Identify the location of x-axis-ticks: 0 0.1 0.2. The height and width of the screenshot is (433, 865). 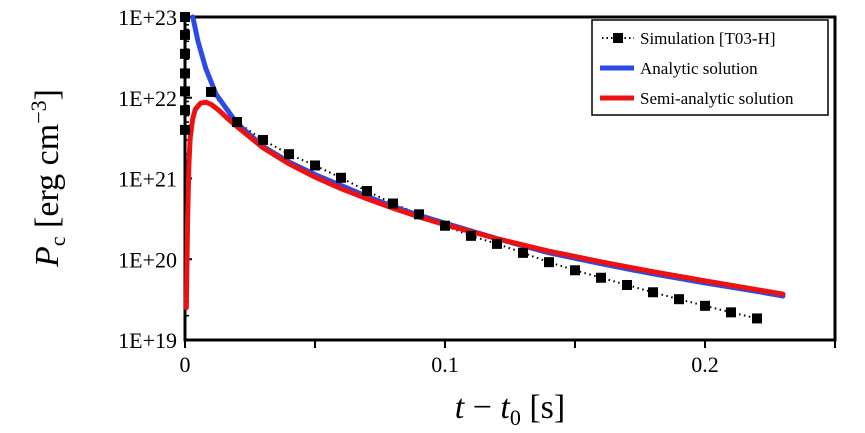
(508, 358).